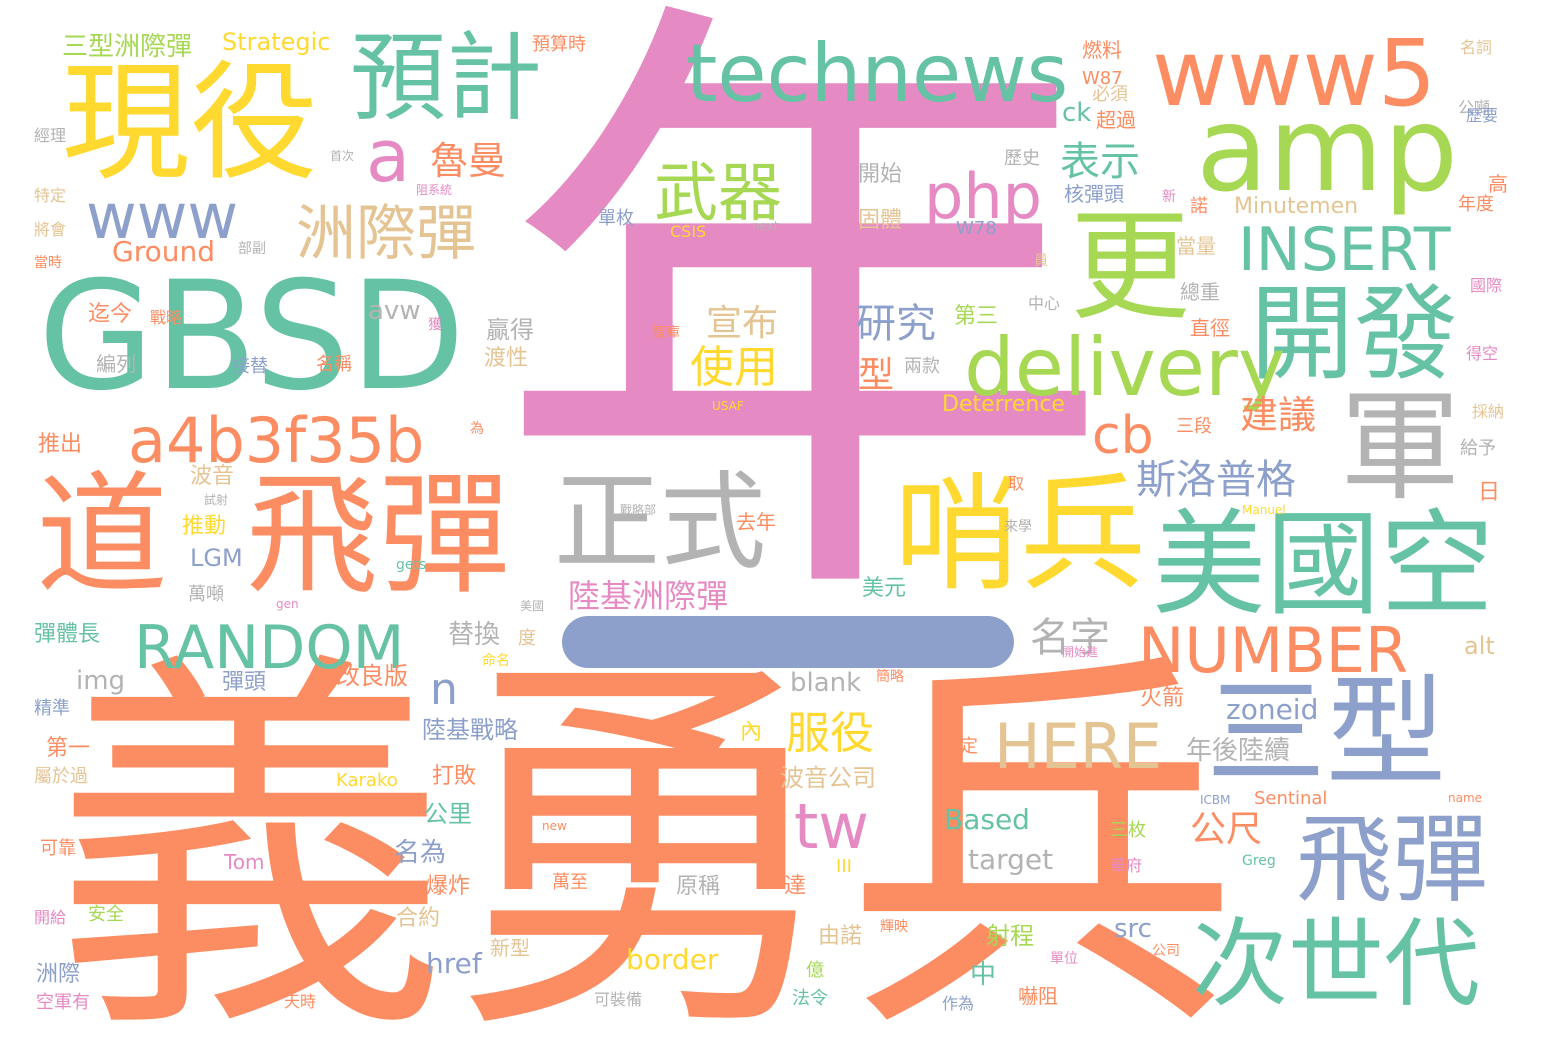 The height and width of the screenshot is (1052, 1548). What do you see at coordinates (269, 648) in the screenshot?
I see `word: RANDOM` at bounding box center [269, 648].